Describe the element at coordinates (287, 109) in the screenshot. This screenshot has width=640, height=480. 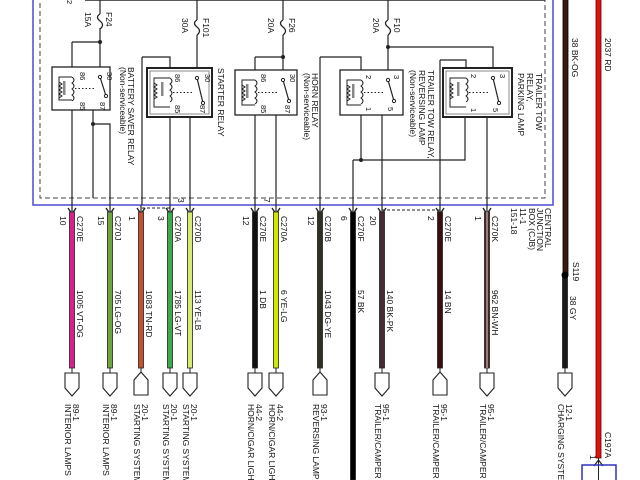
I see `relay-pin-label: 87` at that location.